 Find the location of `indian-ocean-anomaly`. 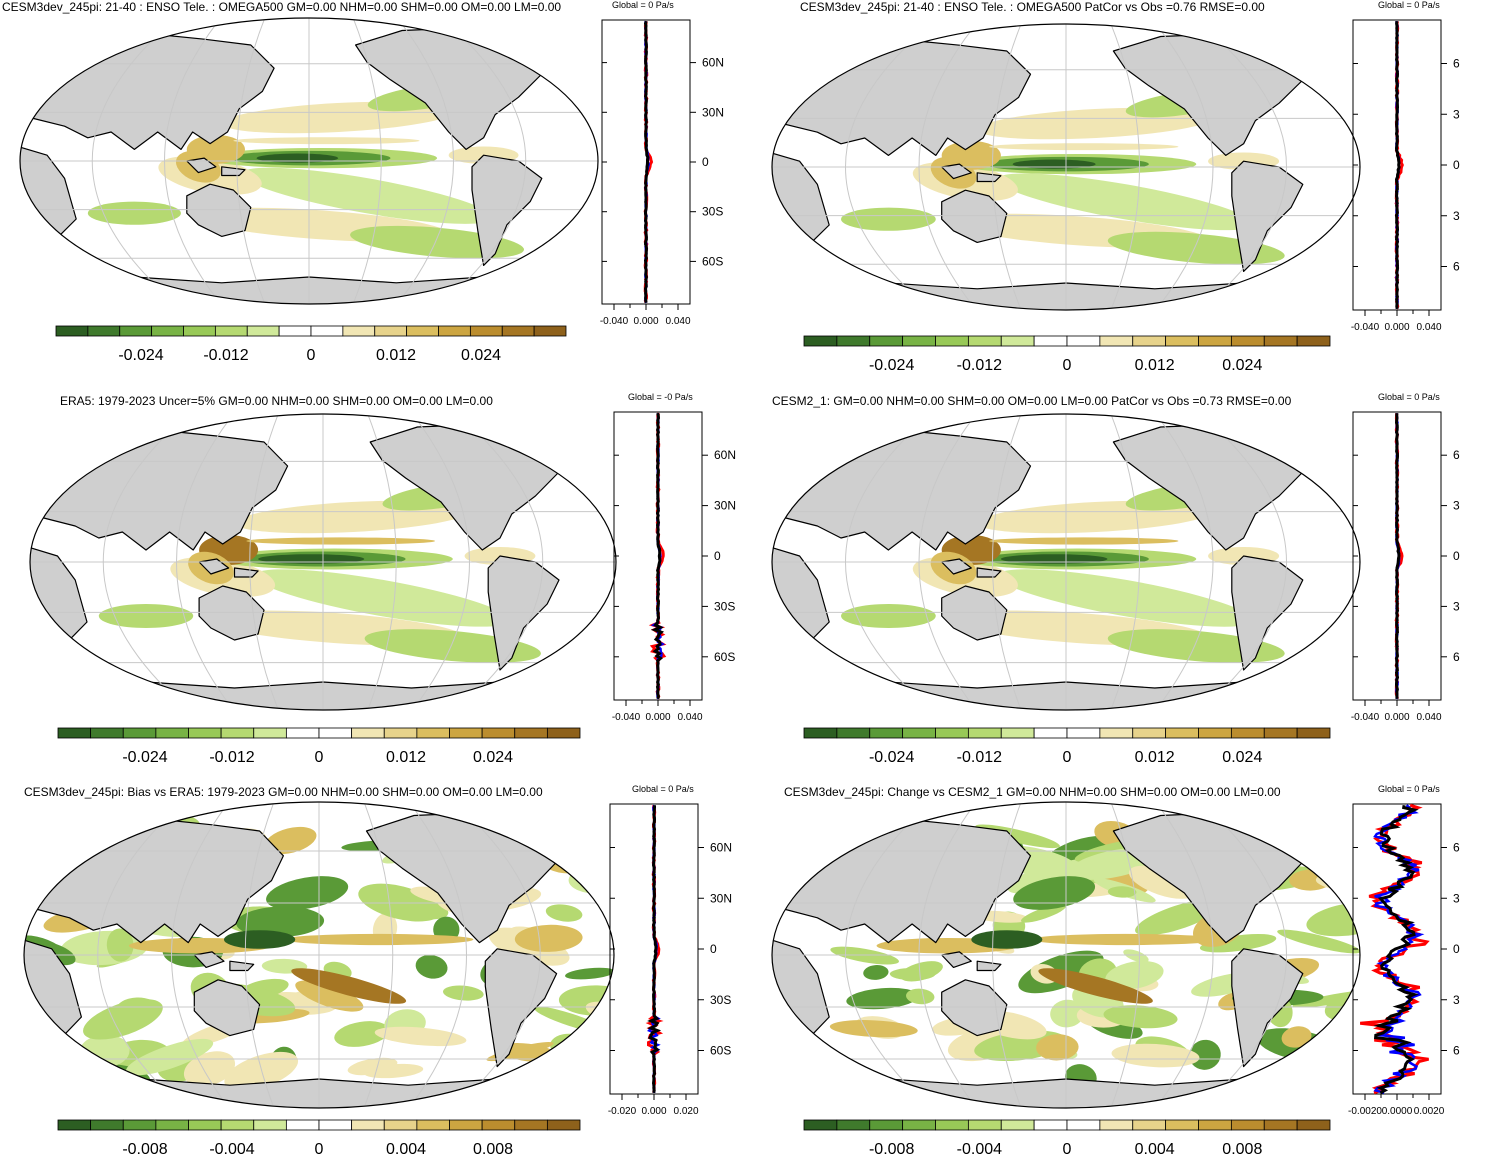

indian-ocean-anomaly is located at coordinates (888, 616).